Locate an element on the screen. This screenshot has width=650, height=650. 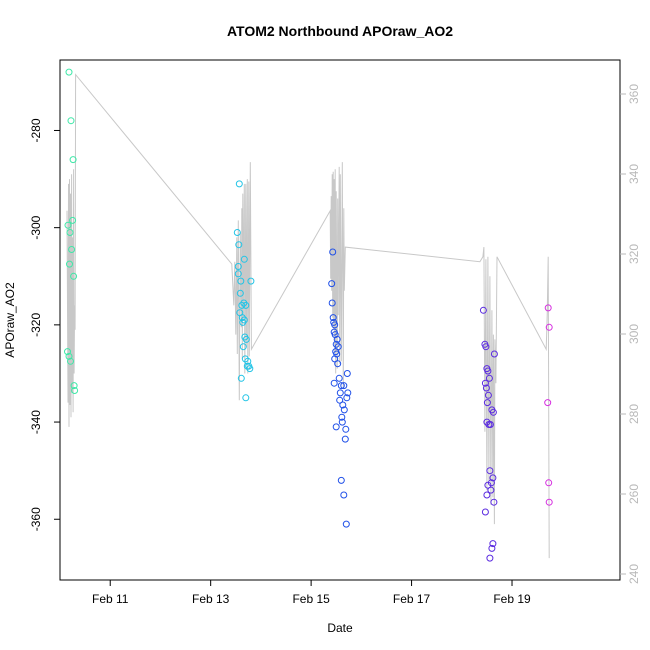
y2-tick-label: 320 is located at coordinates (634, 254).